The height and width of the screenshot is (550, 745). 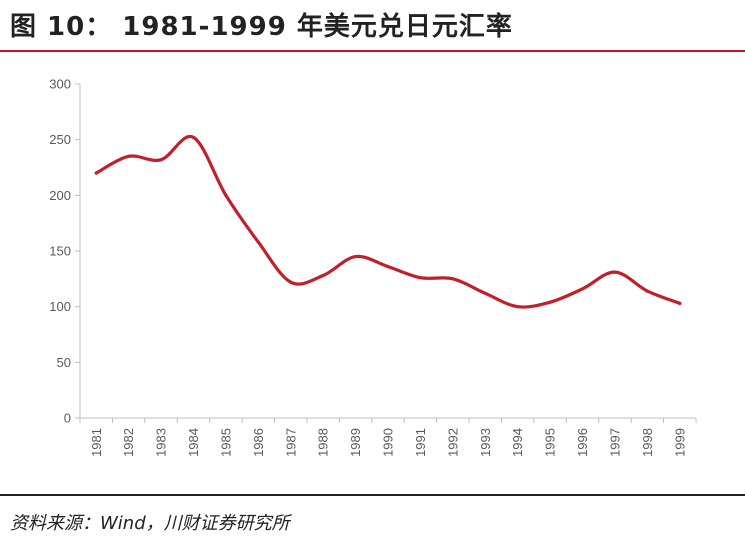 What do you see at coordinates (372, 495) in the screenshot?
I see `footer-divider` at bounding box center [372, 495].